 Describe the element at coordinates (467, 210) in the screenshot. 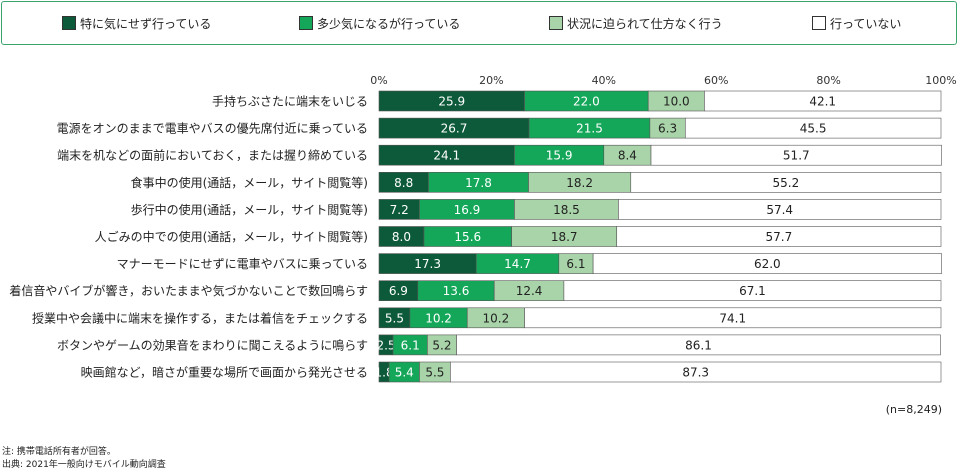

I see `data-label: 16.9` at that location.